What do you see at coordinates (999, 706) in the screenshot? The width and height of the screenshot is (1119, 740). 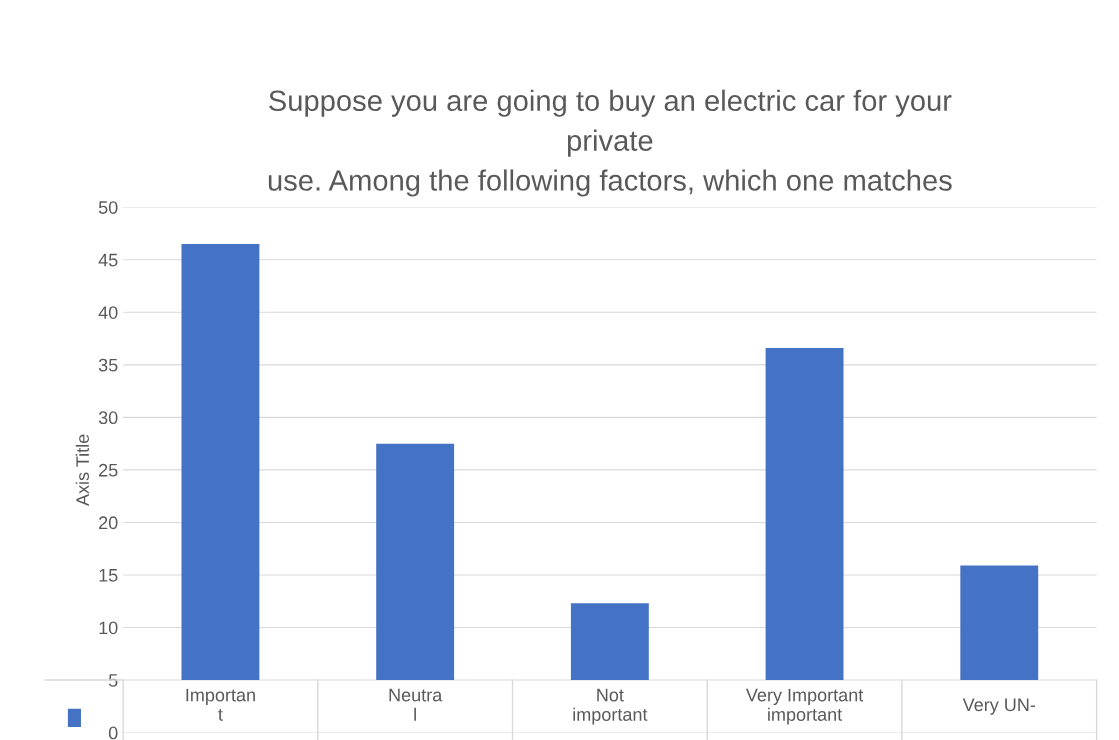 I see `x-tick-label: Very UN-` at bounding box center [999, 706].